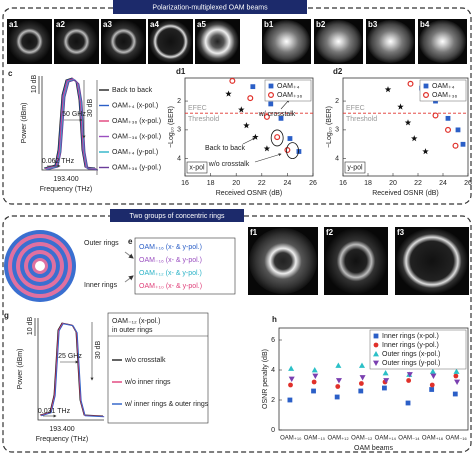 This screenshot has width=474, height=455. Describe the element at coordinates (170, 247) in the screenshot. I see `list-item: OAM₊₁₆ (x- & y-pol.)` at that location.